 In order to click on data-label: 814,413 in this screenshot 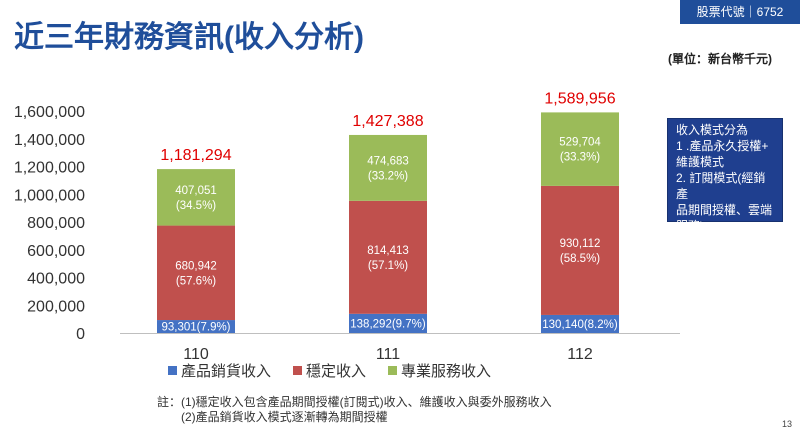, I will do `click(388, 251)`.